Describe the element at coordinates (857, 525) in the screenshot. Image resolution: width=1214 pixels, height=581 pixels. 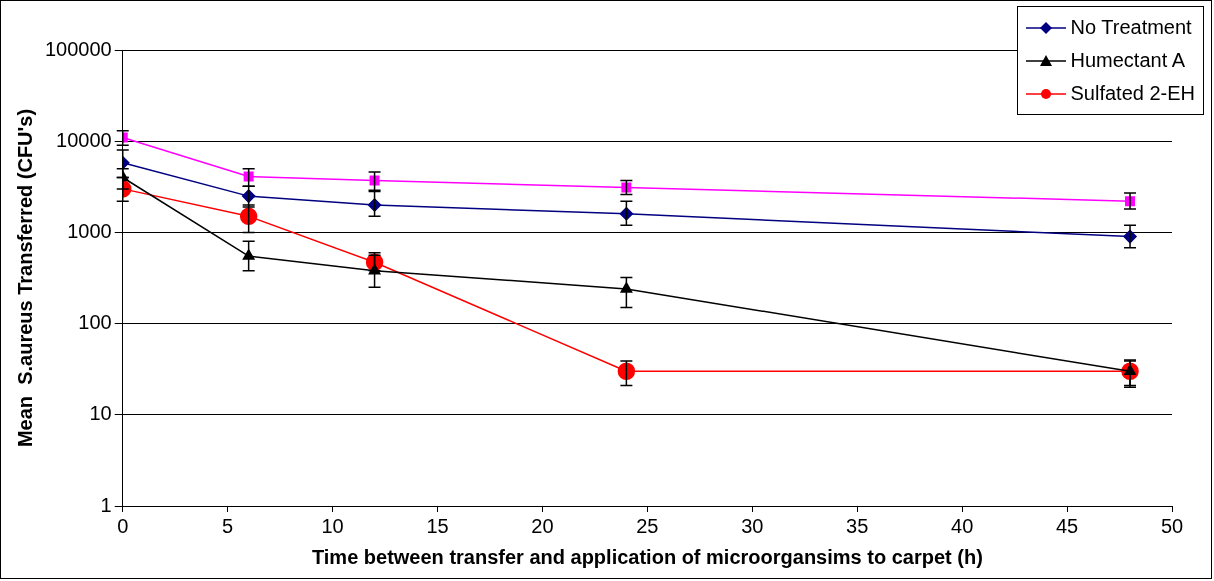
I see `x-tick-label: 35` at that location.